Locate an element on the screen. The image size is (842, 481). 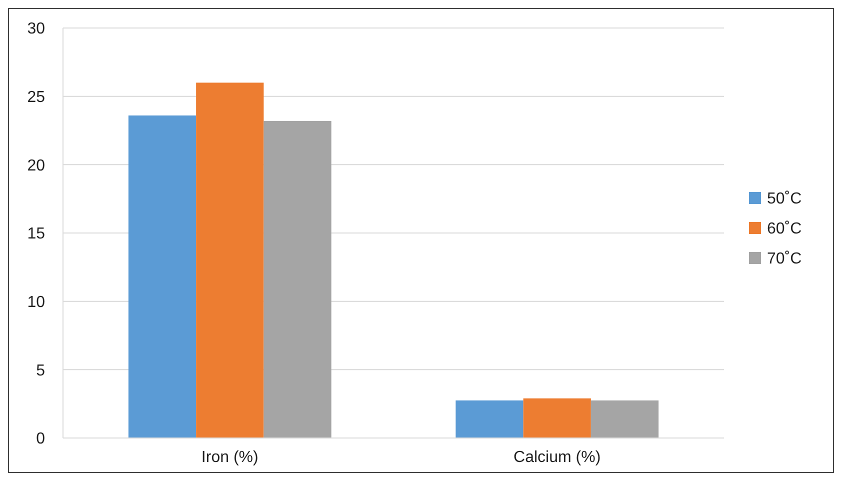
y-tick-label: 0 is located at coordinates (41, 439).